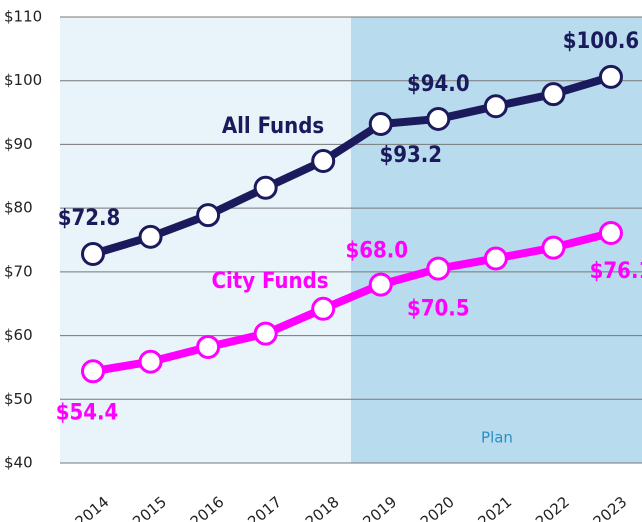 The image size is (642, 522). I want to click on y-tick-label: $40, so click(18, 463).